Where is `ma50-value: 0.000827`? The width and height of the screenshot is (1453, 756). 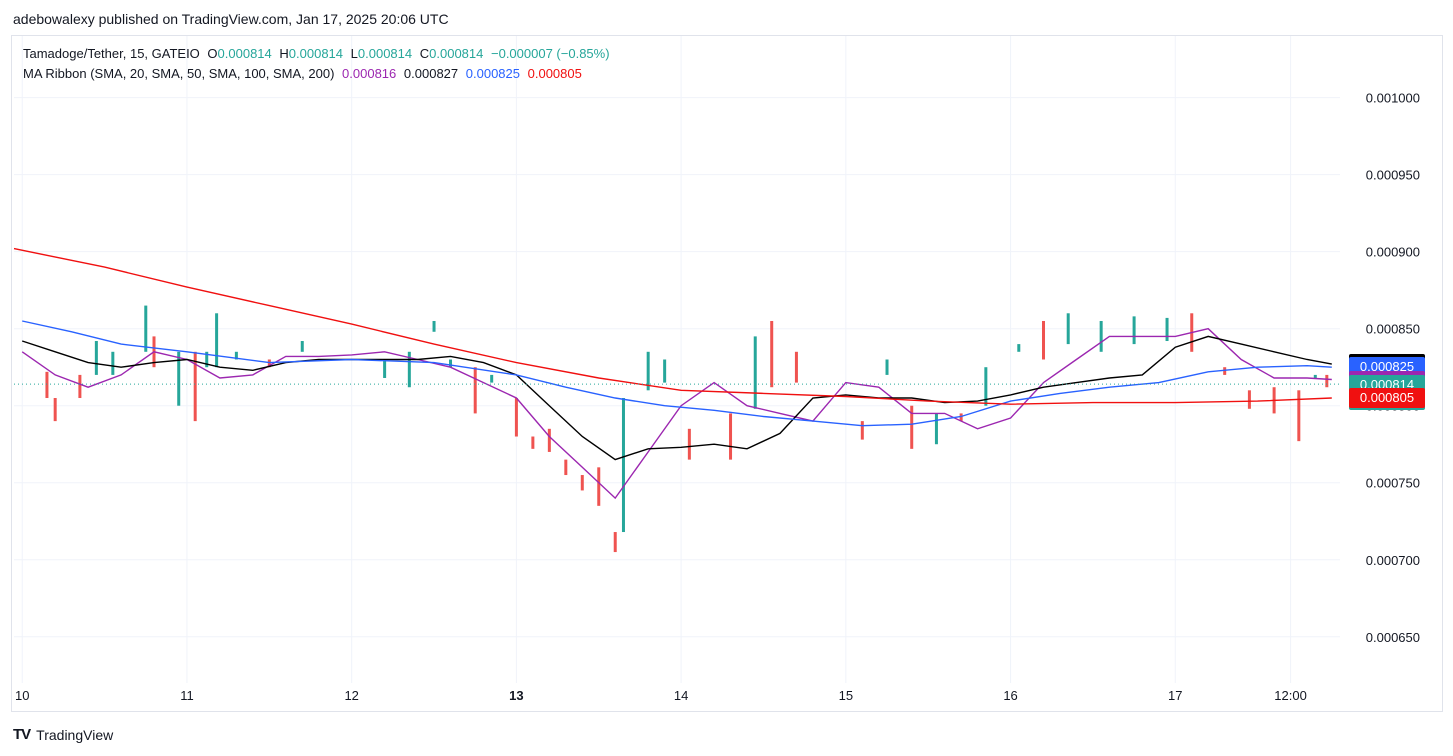 ma50-value: 0.000827 is located at coordinates (431, 73).